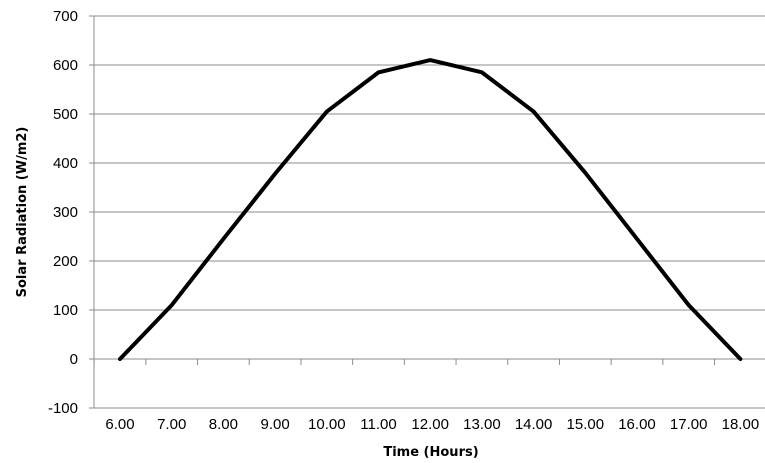  What do you see at coordinates (378, 424) in the screenshot?
I see `x-tick-label: 11.00` at bounding box center [378, 424].